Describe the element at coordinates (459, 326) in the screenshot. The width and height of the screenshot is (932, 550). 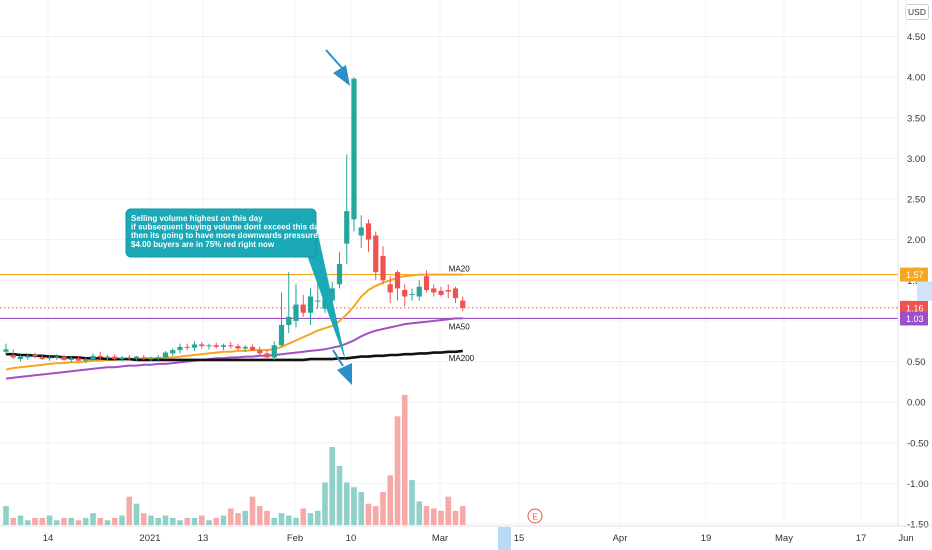
I see `ma-label-ma50: MA50` at that location.